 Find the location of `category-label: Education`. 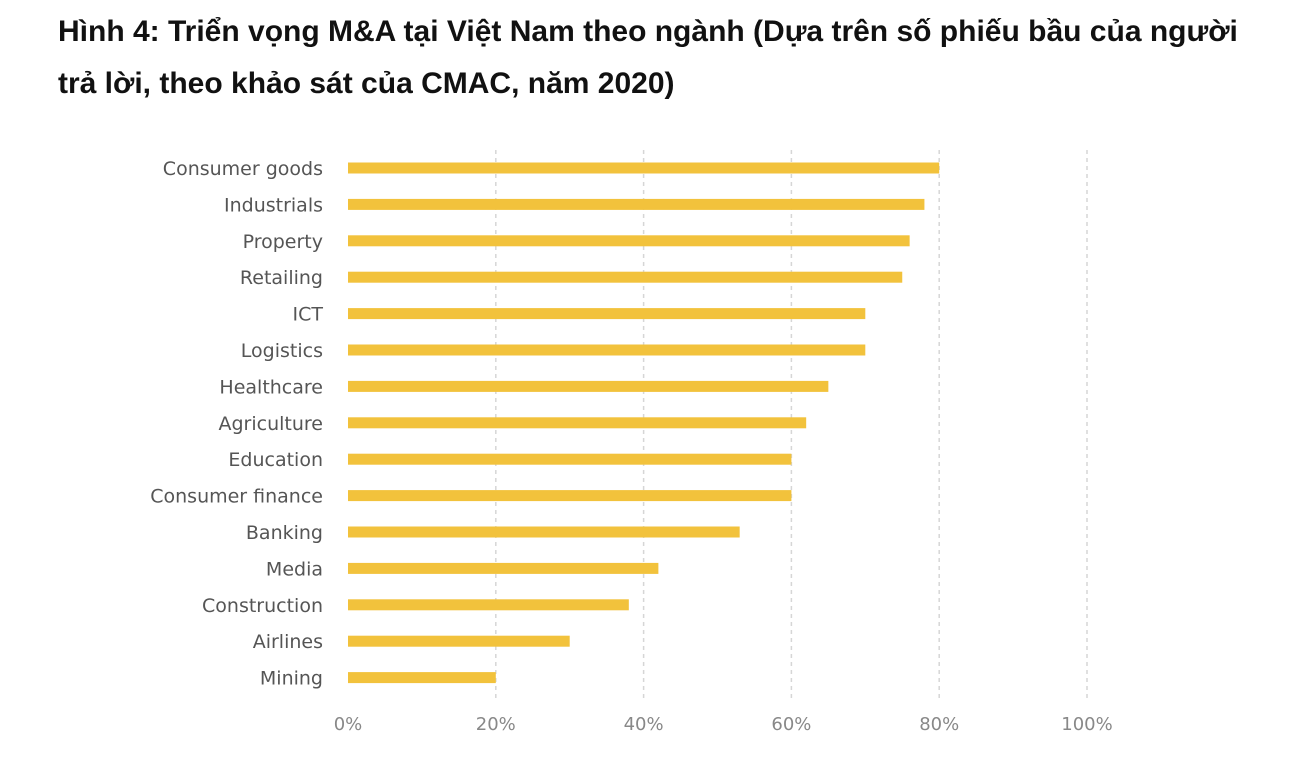

category-label: Education is located at coordinates (275, 460).